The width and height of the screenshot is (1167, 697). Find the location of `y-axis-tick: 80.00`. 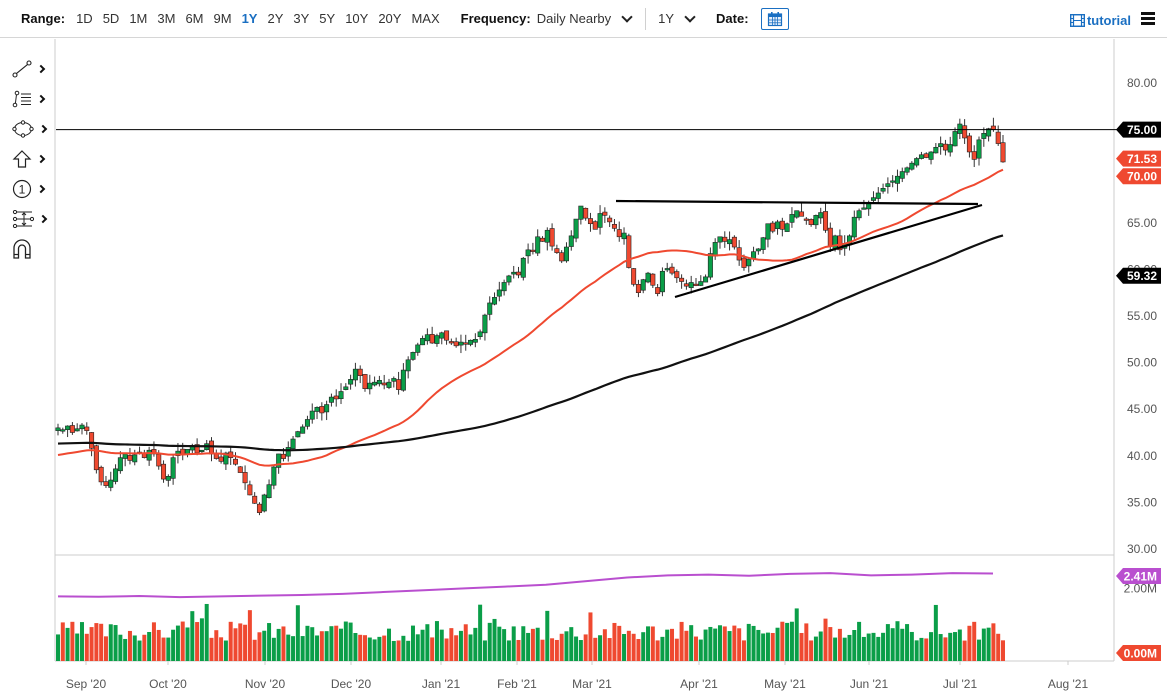

y-axis-tick: 80.00 is located at coordinates (1142, 83).